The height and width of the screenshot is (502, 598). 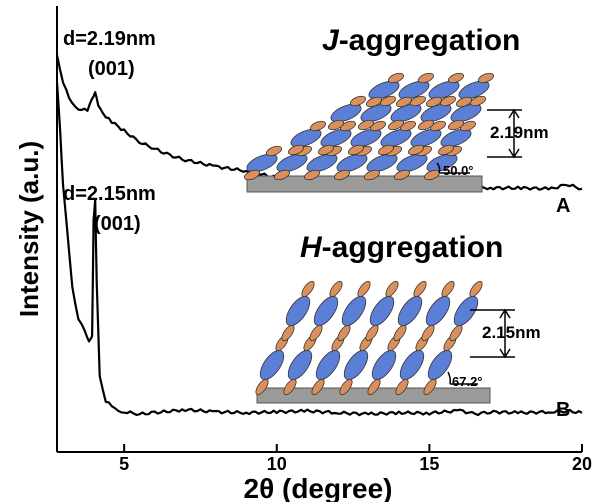 I want to click on h-aggregation-schematic: 67.2° 2.15nm, so click(x=398, y=342).